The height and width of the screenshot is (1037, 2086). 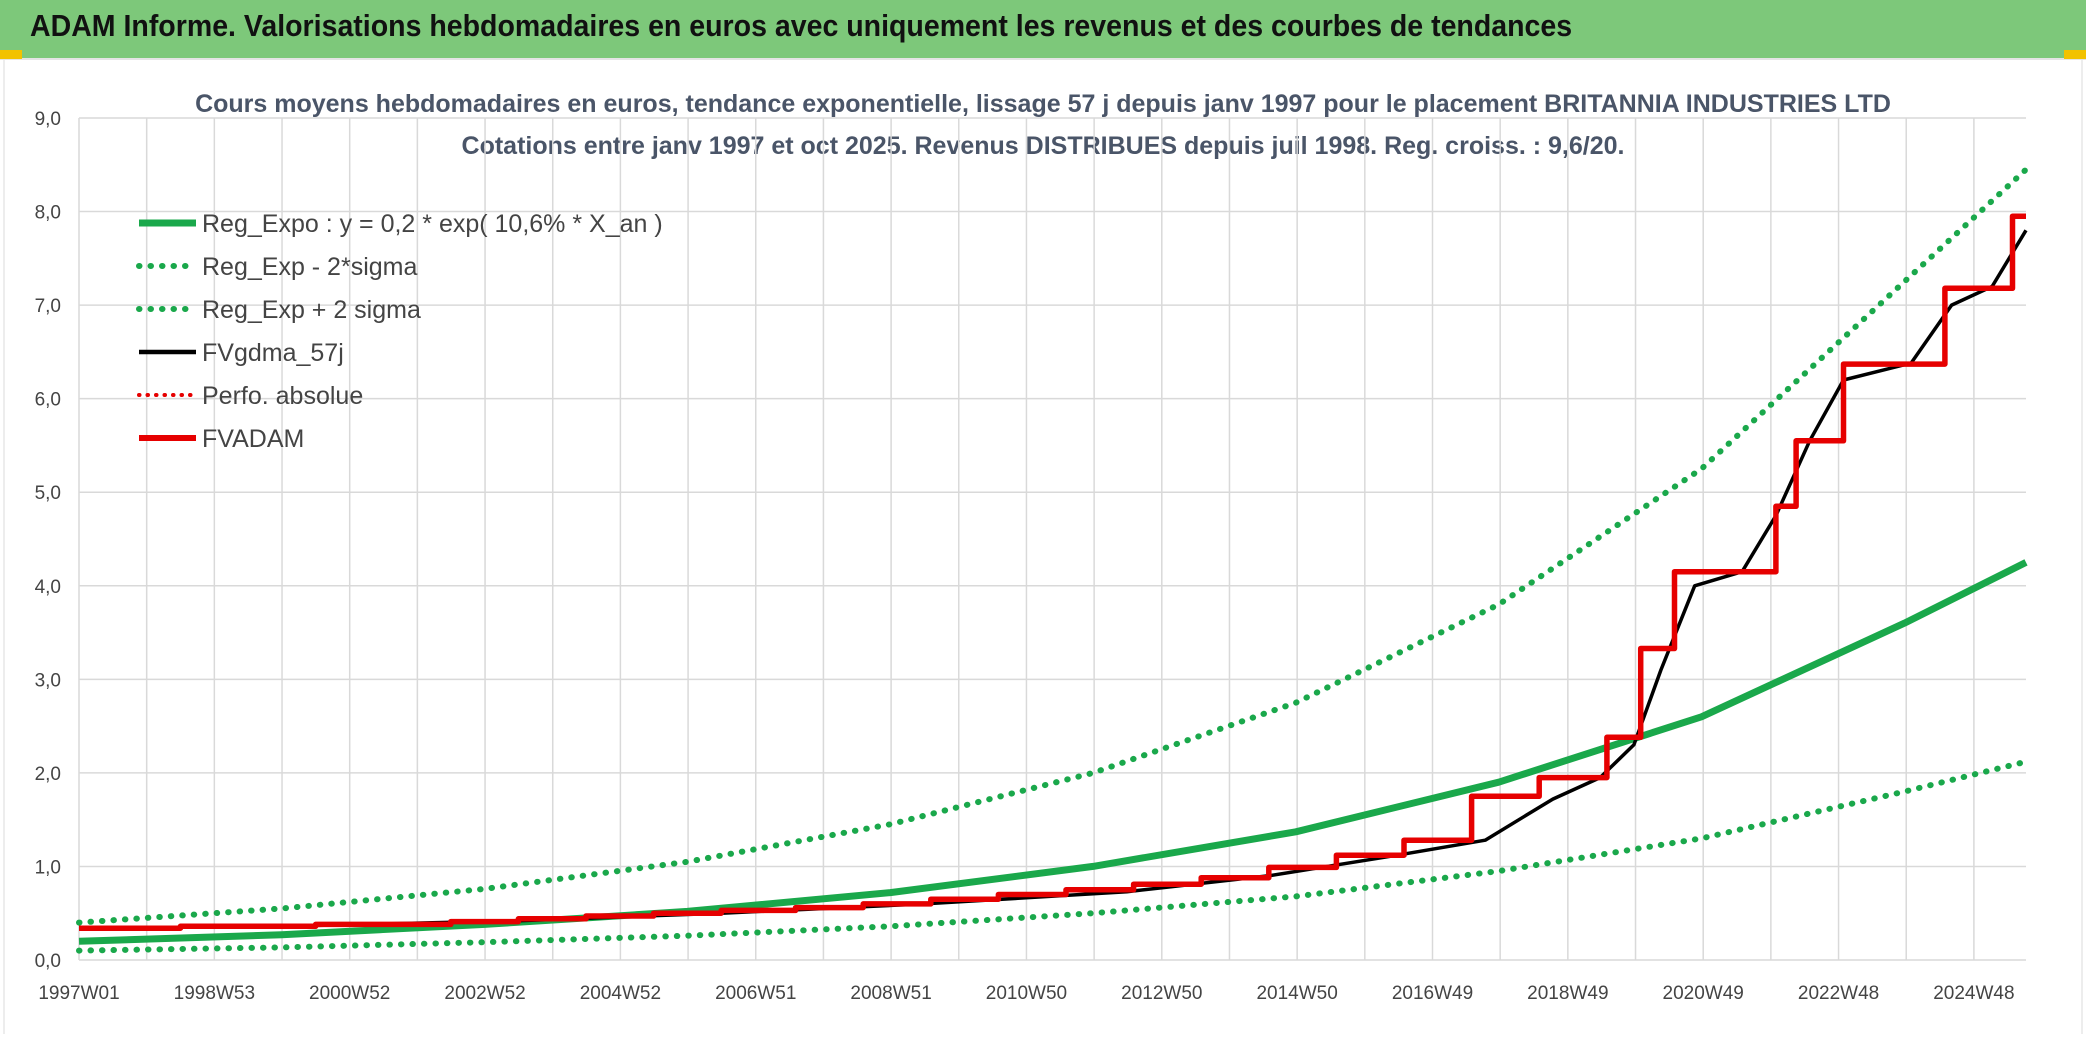 I want to click on x-tick-label: 2000W52, so click(x=349, y=993).